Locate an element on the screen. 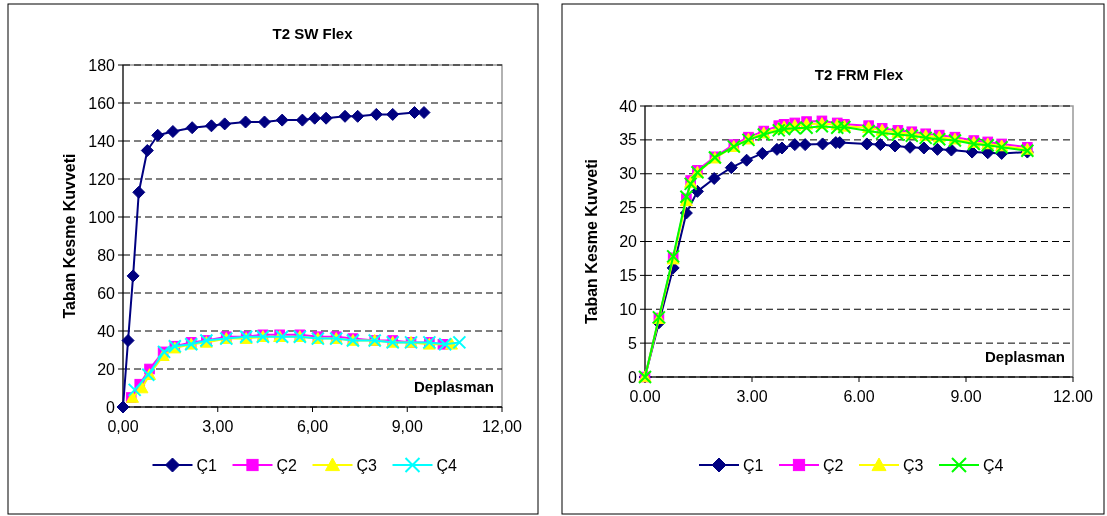  x-tick-label: 3.00 is located at coordinates (752, 396).